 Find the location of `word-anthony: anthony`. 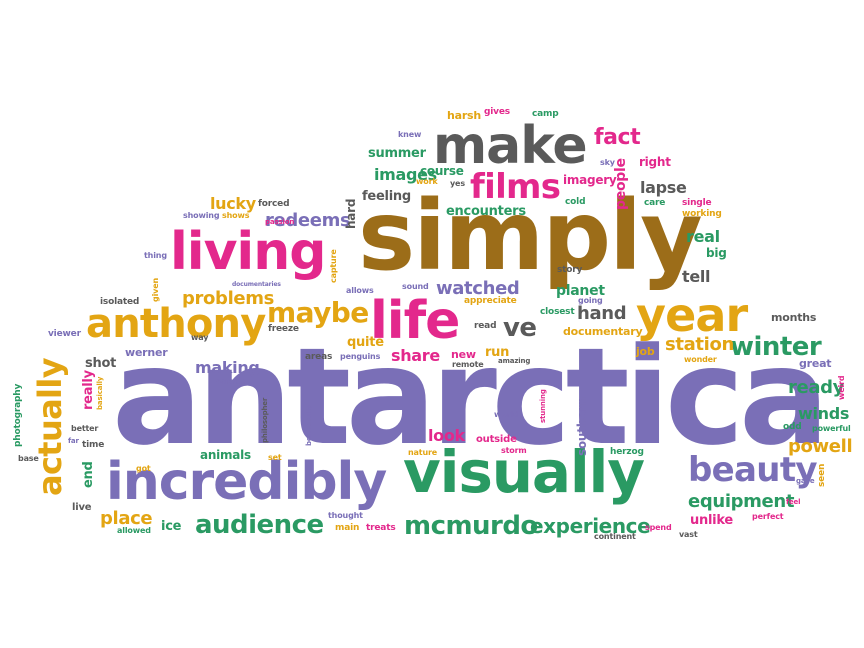

word-anthony: anthony is located at coordinates (176, 324).